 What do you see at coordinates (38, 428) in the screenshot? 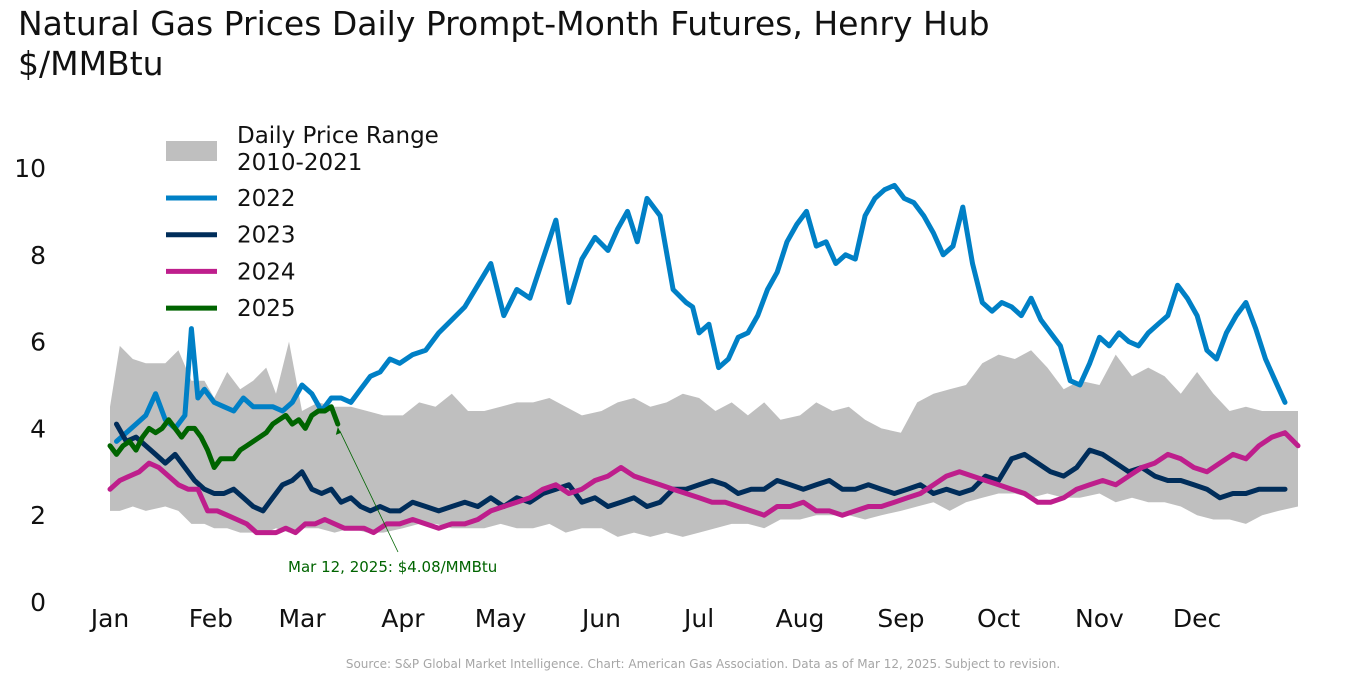
I see `y-tick-label-4: 4` at bounding box center [38, 428].